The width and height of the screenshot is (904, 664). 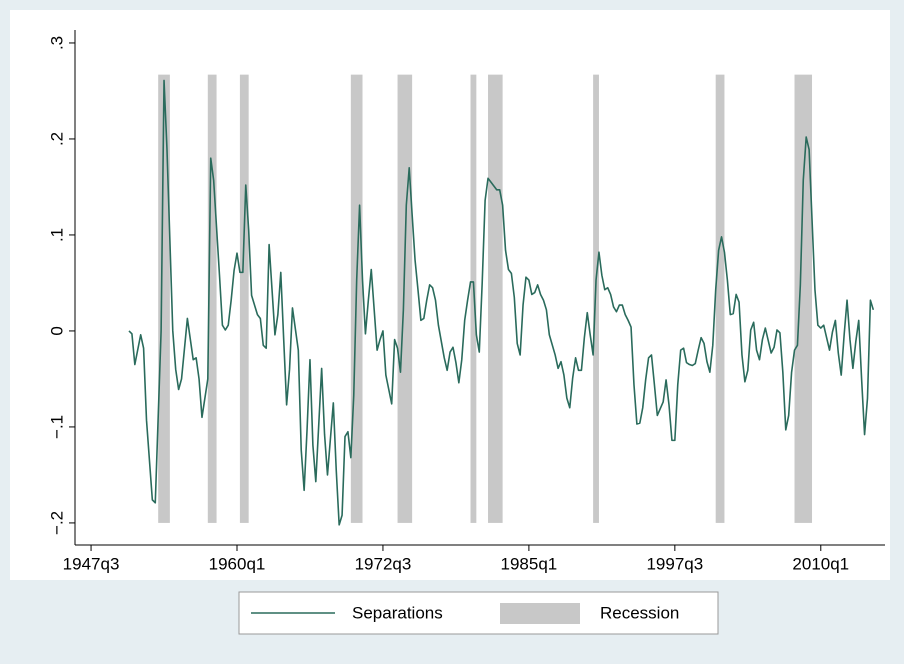 I want to click on x-tick-label: 1960q1, so click(x=237, y=563).